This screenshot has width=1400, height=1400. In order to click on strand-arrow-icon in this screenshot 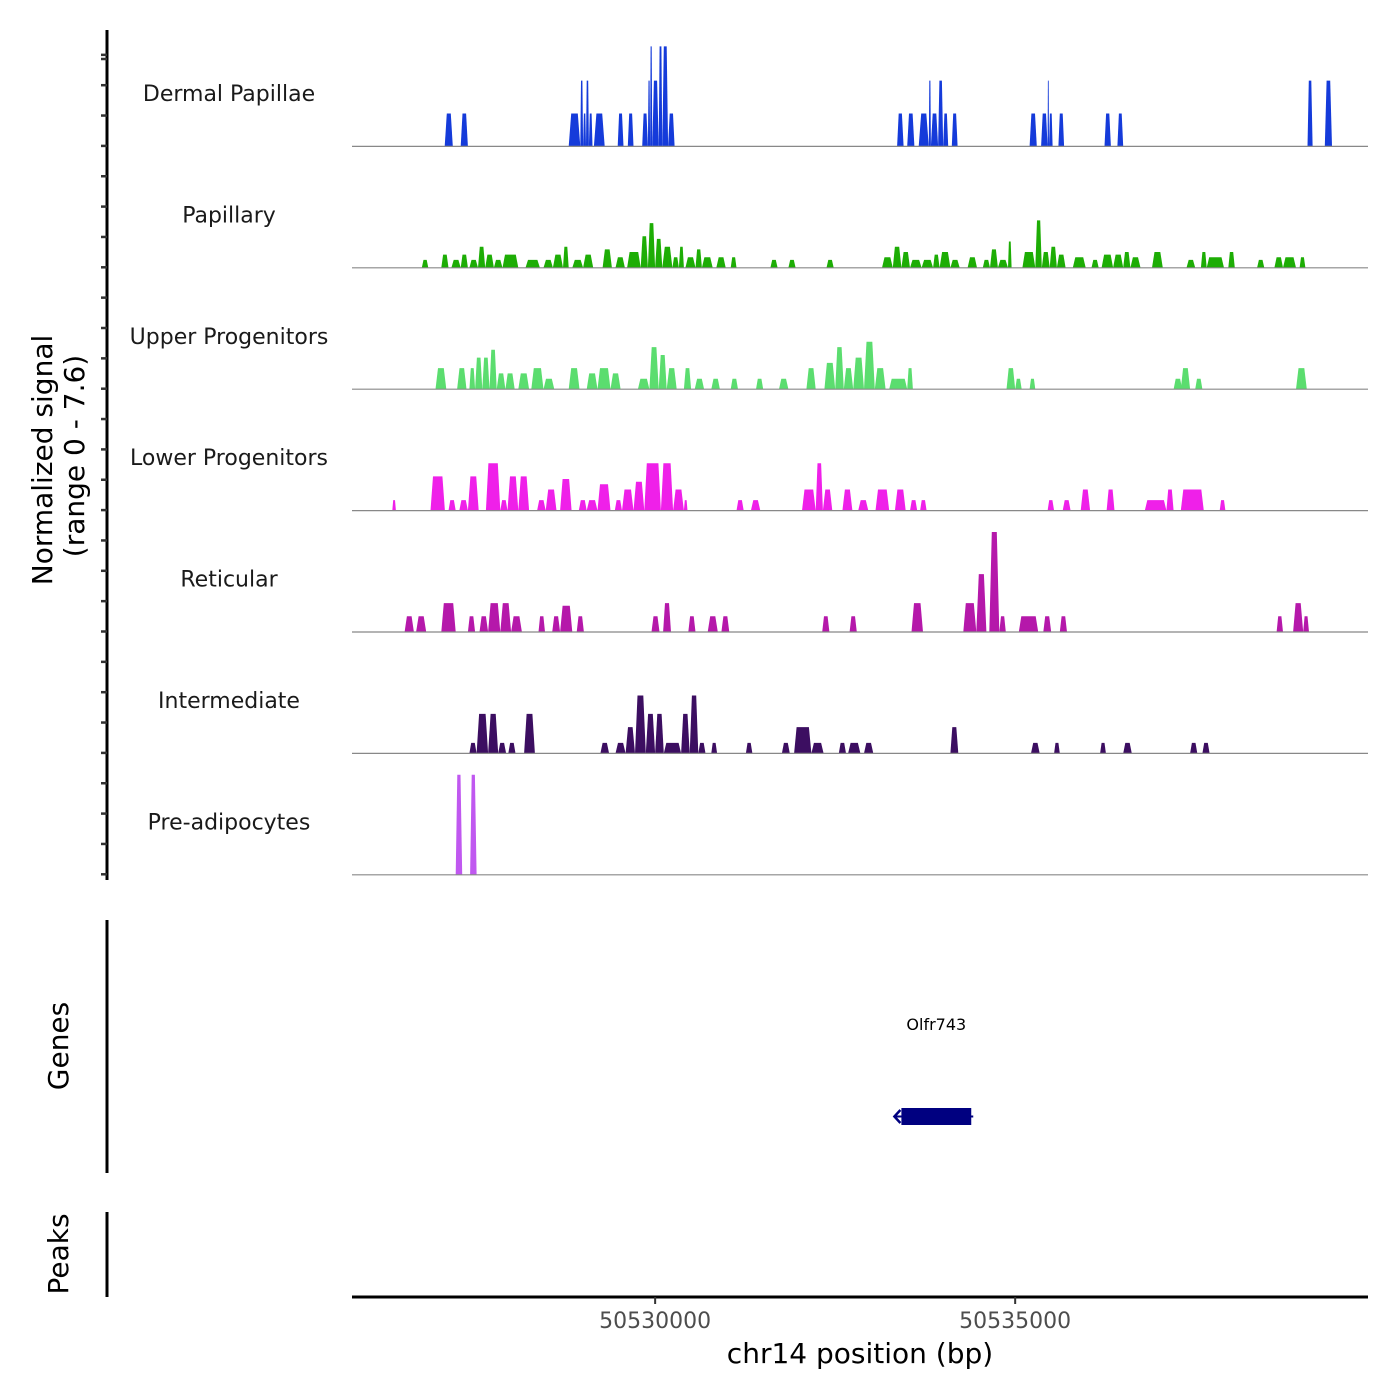, I will do `click(897, 1116)`.